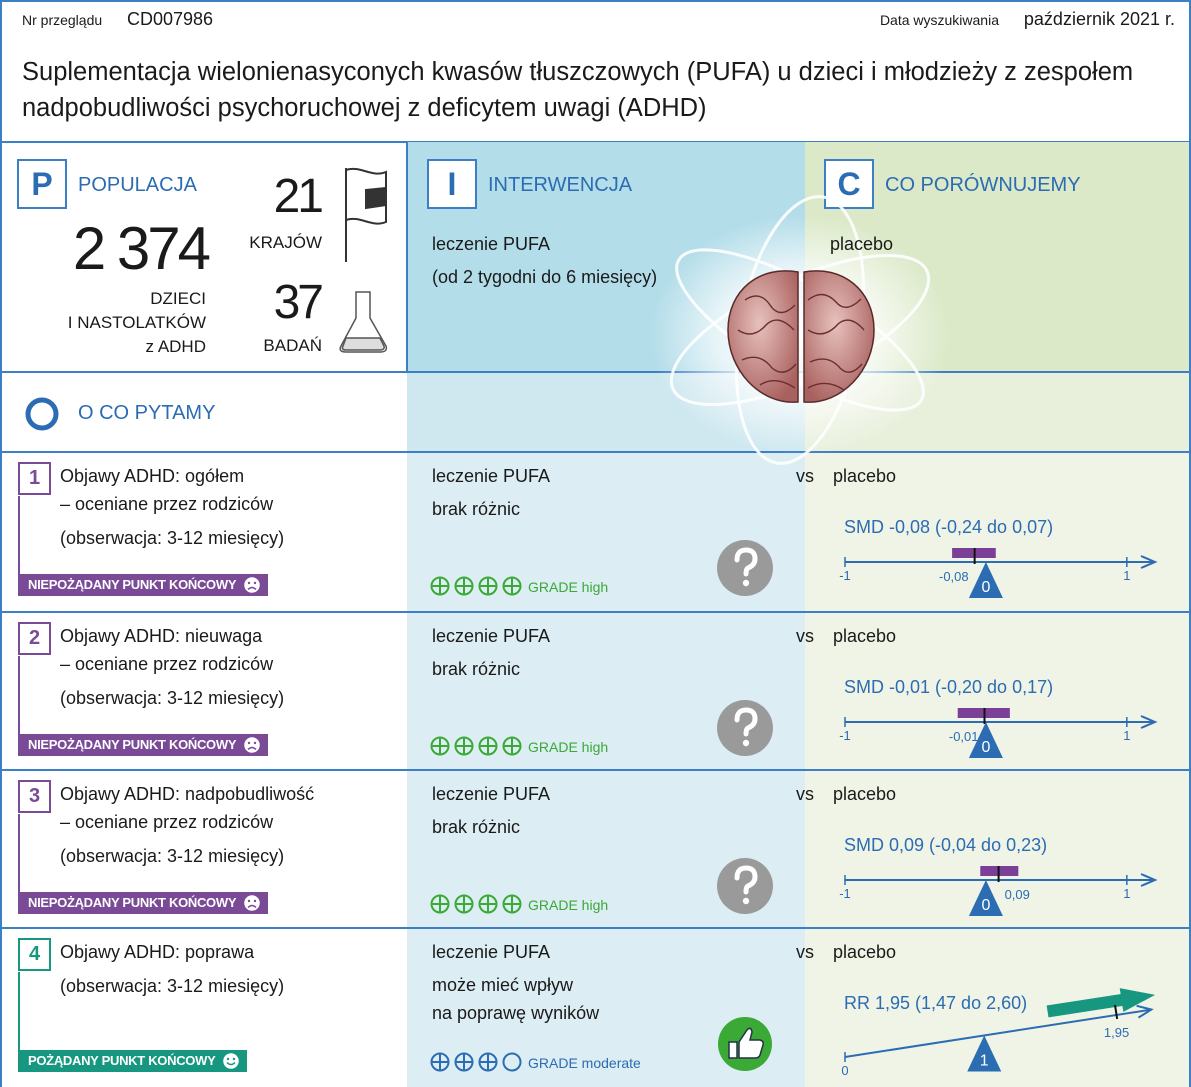  What do you see at coordinates (42, 414) in the screenshot?
I see `o-ring` at bounding box center [42, 414].